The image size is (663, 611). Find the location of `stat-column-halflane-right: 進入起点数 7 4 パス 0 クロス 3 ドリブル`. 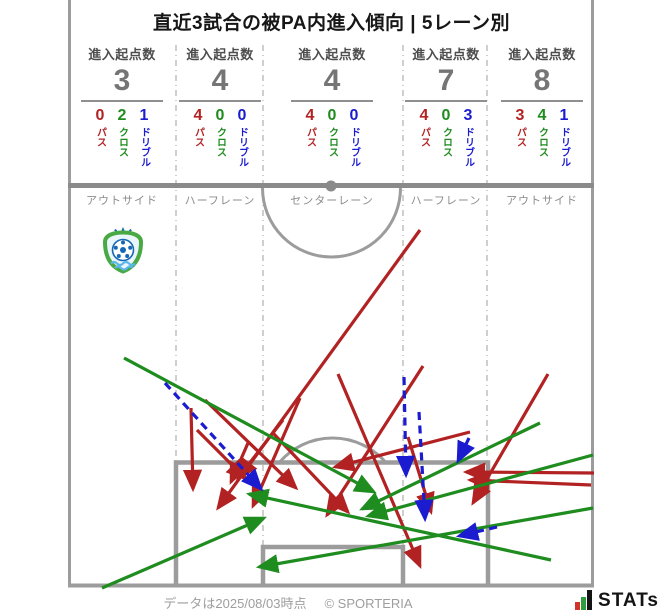

stat-column-halflane-right: 進入起点数 7 4 パス 0 クロス 3 ドリブル is located at coordinates (446, 105).